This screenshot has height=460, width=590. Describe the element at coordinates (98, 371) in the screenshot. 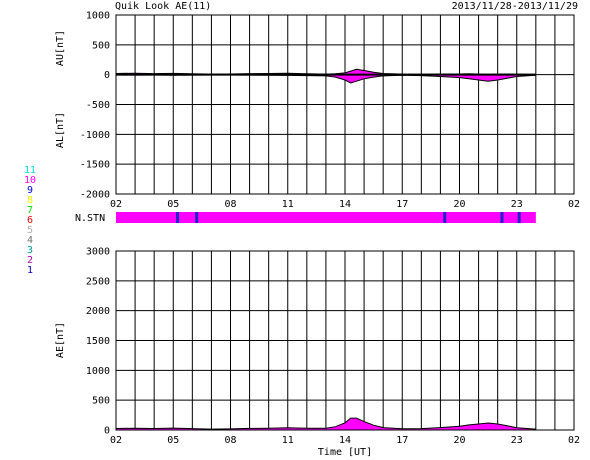

I see `ae-ytick-label: 1000` at that location.